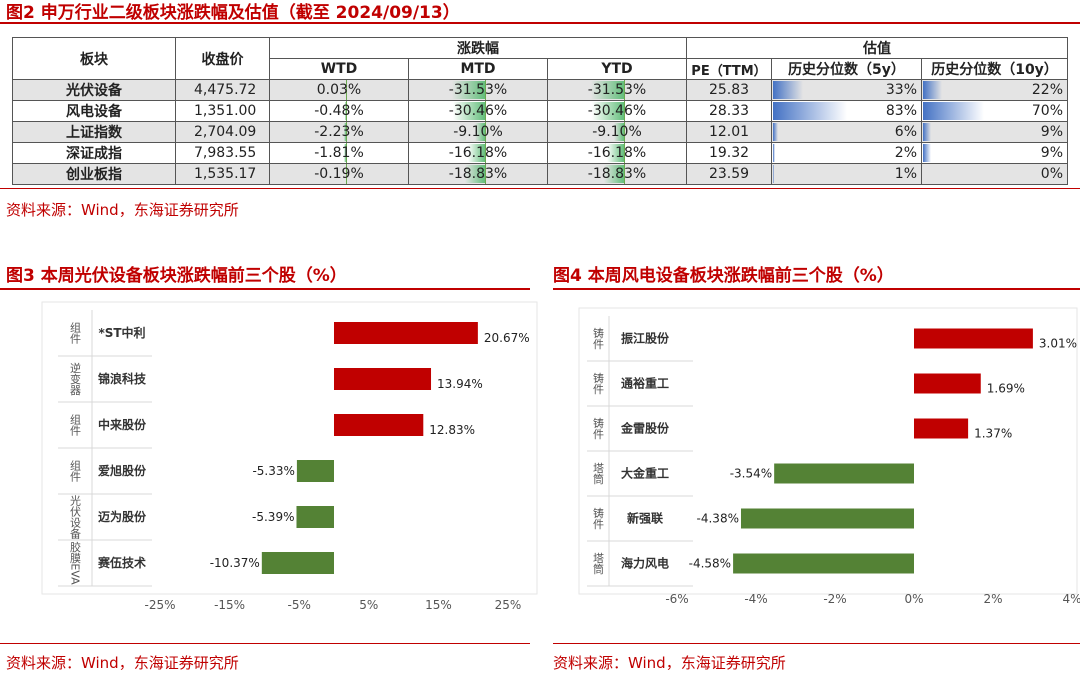  I want to click on x-tick-label: 4%, so click(1071, 599).